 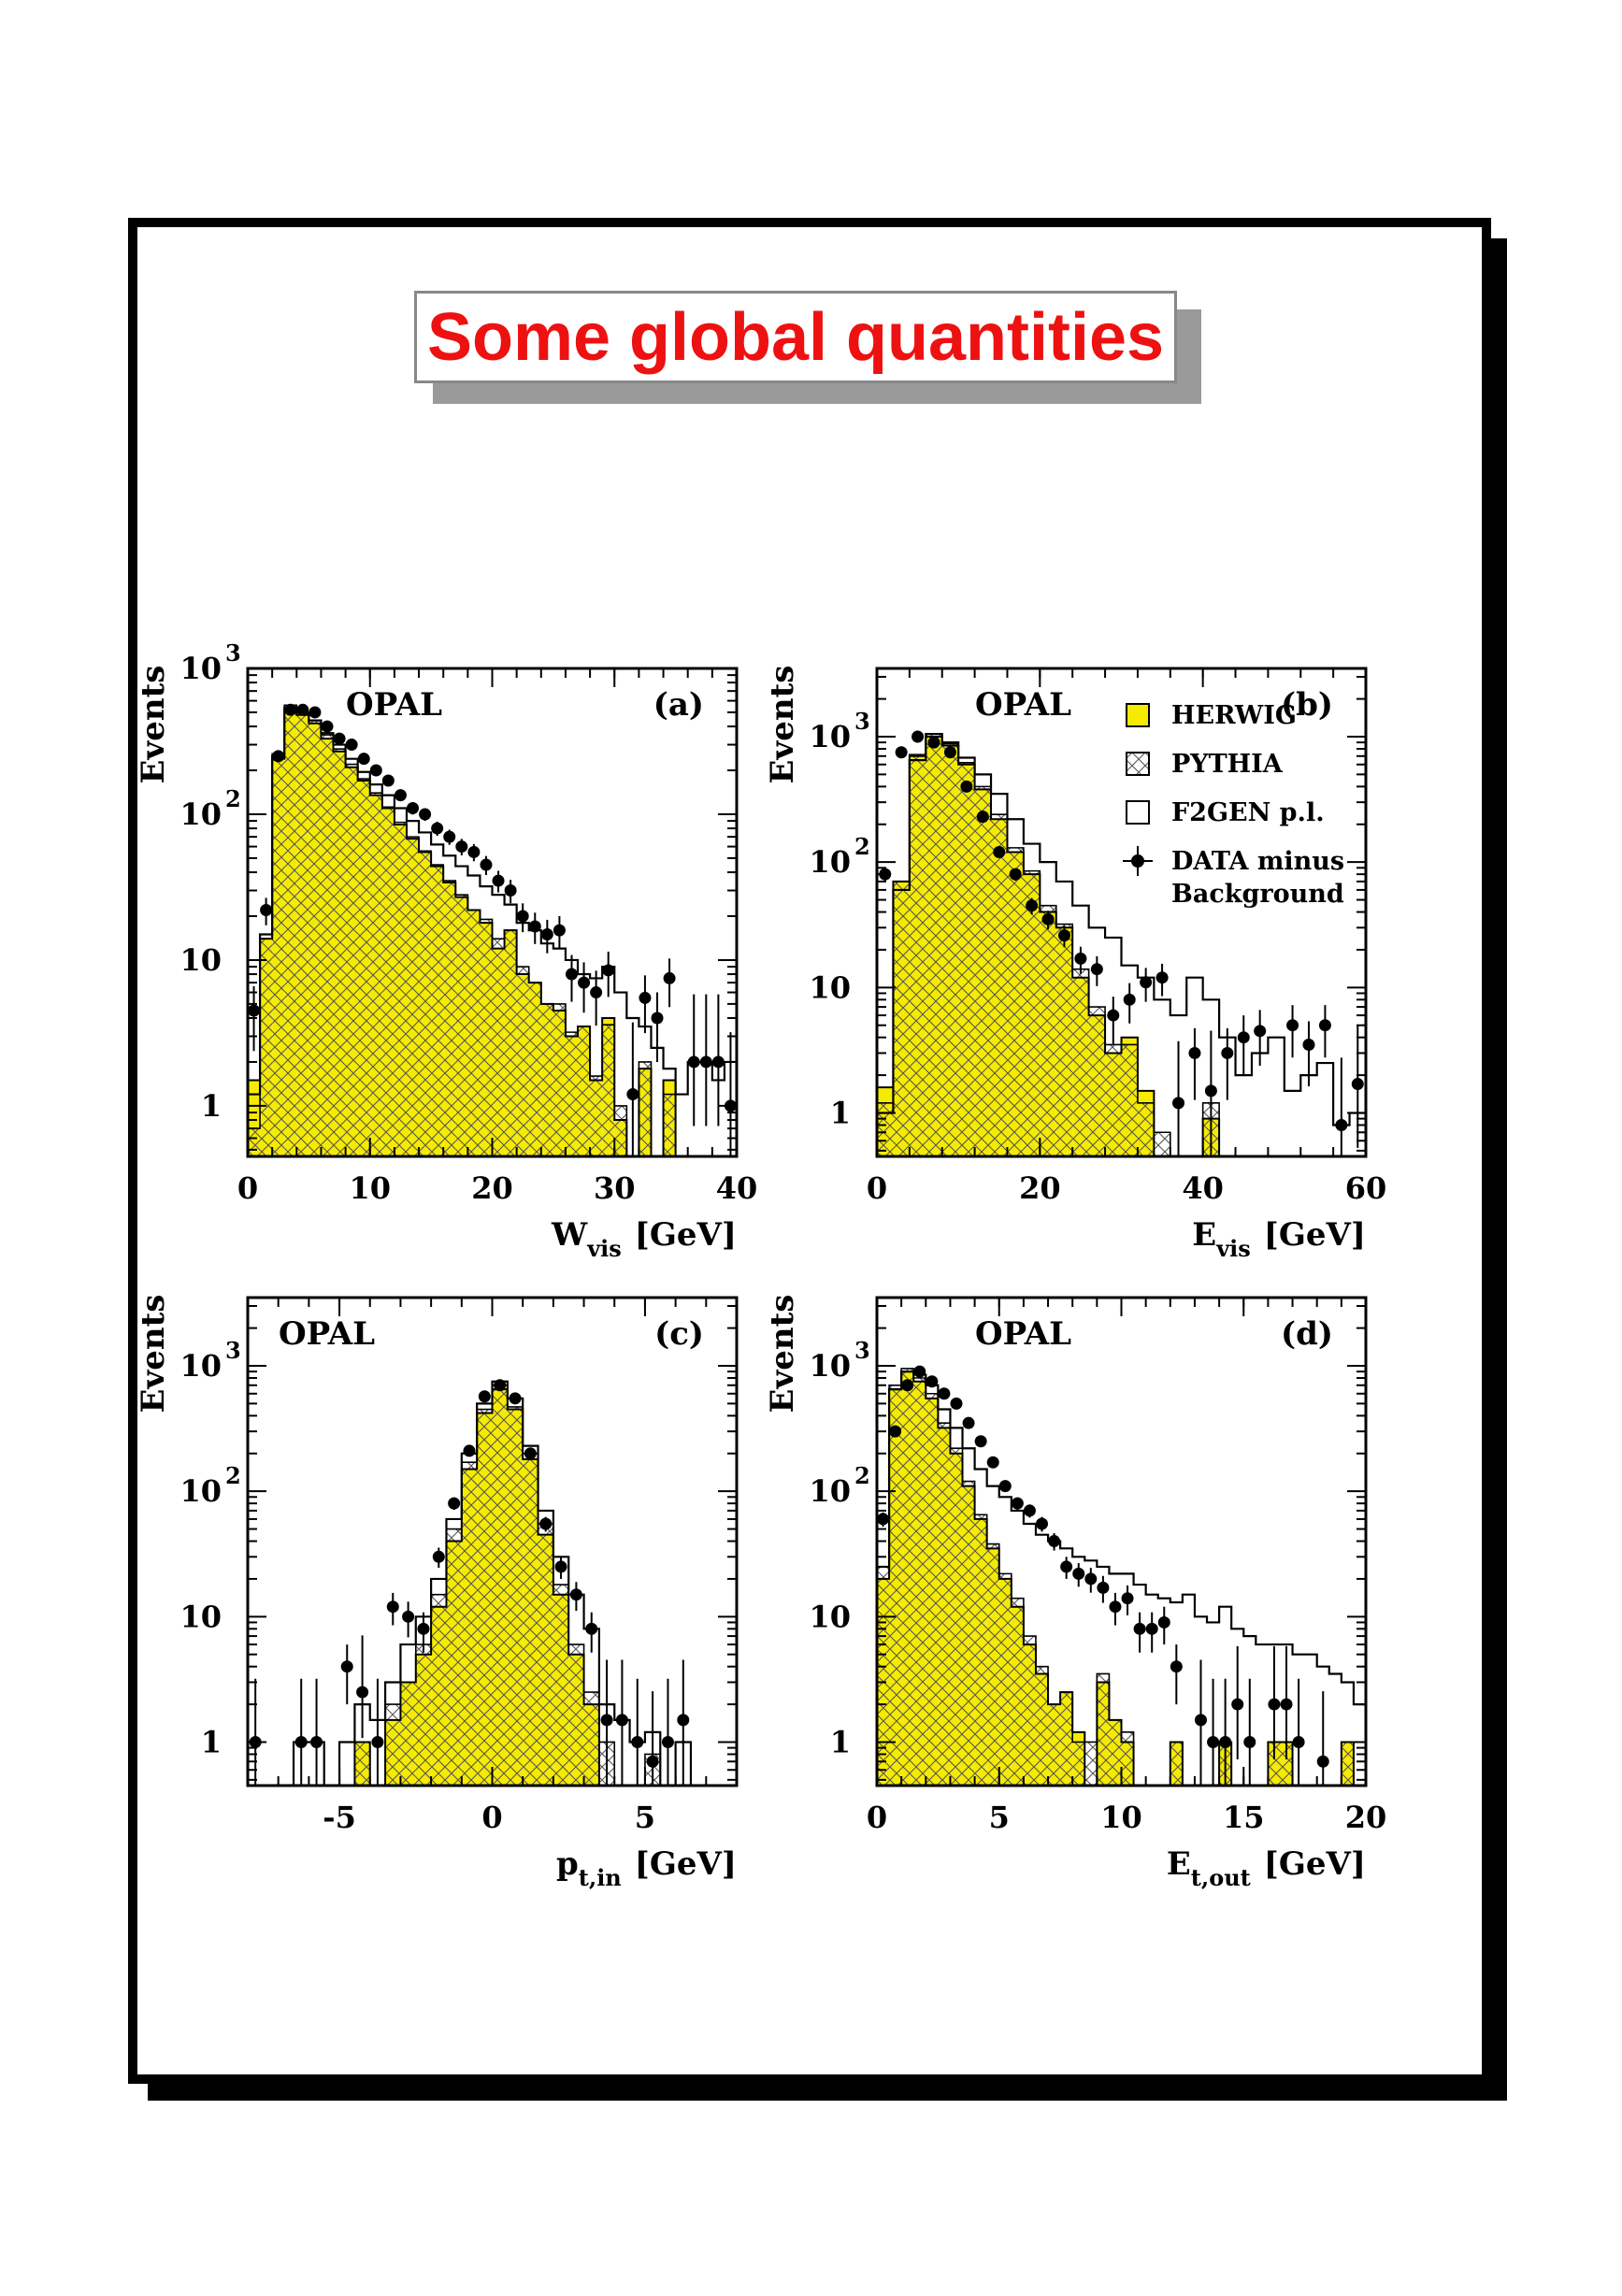 I want to click on experiment-label-d: OPAL, so click(x=1023, y=1334).